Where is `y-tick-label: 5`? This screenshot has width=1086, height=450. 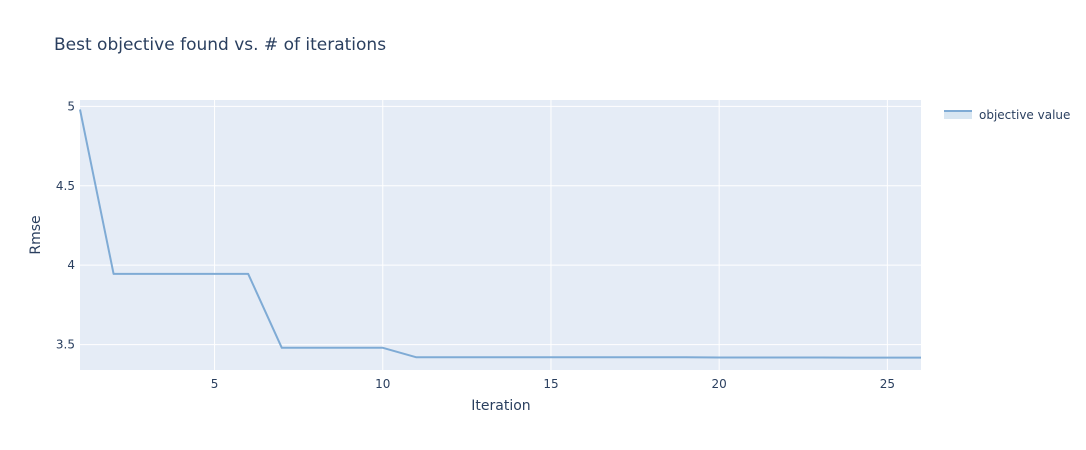
y-tick-label: 5 is located at coordinates (71, 106).